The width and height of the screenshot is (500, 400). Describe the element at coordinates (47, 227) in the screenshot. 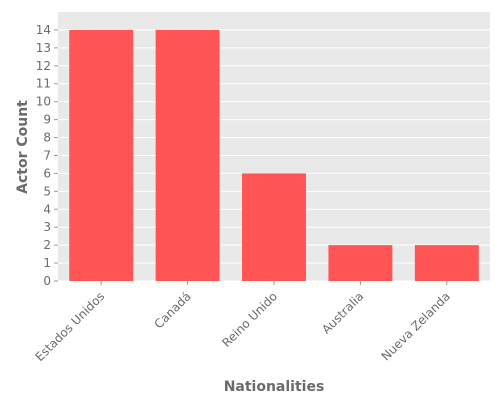

I see `y-tick-label: 3` at that location.